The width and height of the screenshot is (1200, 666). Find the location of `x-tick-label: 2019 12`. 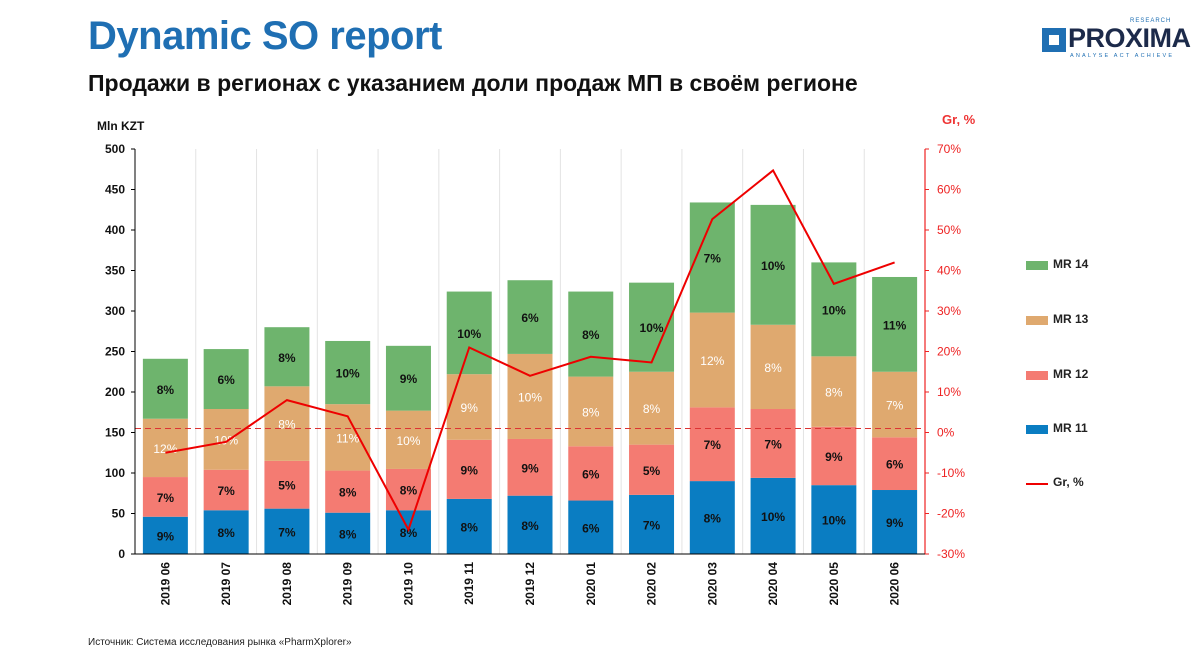

x-tick-label: 2019 12 is located at coordinates (530, 584).